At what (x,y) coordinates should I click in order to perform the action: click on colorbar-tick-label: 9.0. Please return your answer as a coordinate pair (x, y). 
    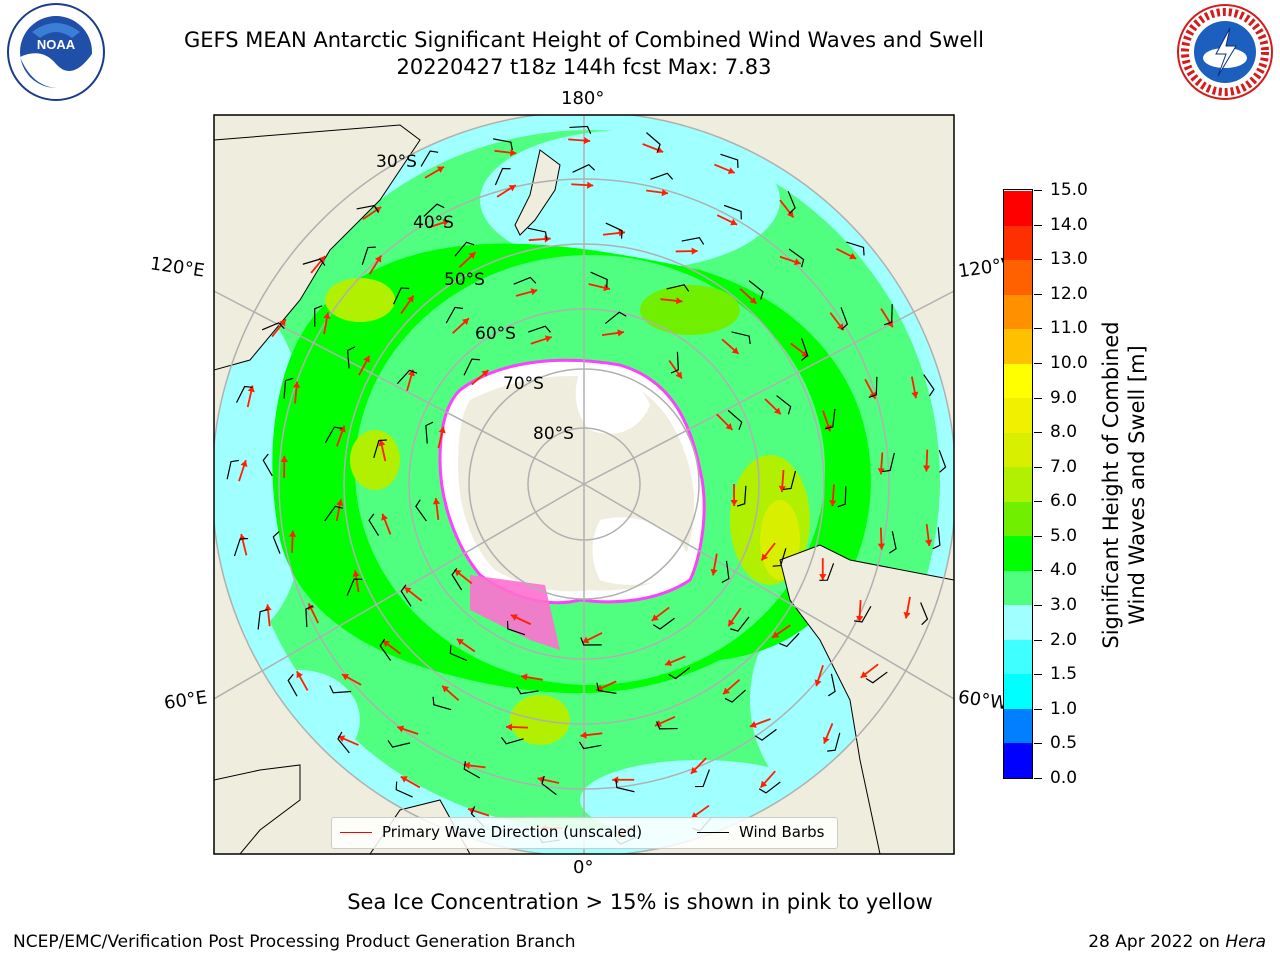
    Looking at the image, I should click on (1064, 397).